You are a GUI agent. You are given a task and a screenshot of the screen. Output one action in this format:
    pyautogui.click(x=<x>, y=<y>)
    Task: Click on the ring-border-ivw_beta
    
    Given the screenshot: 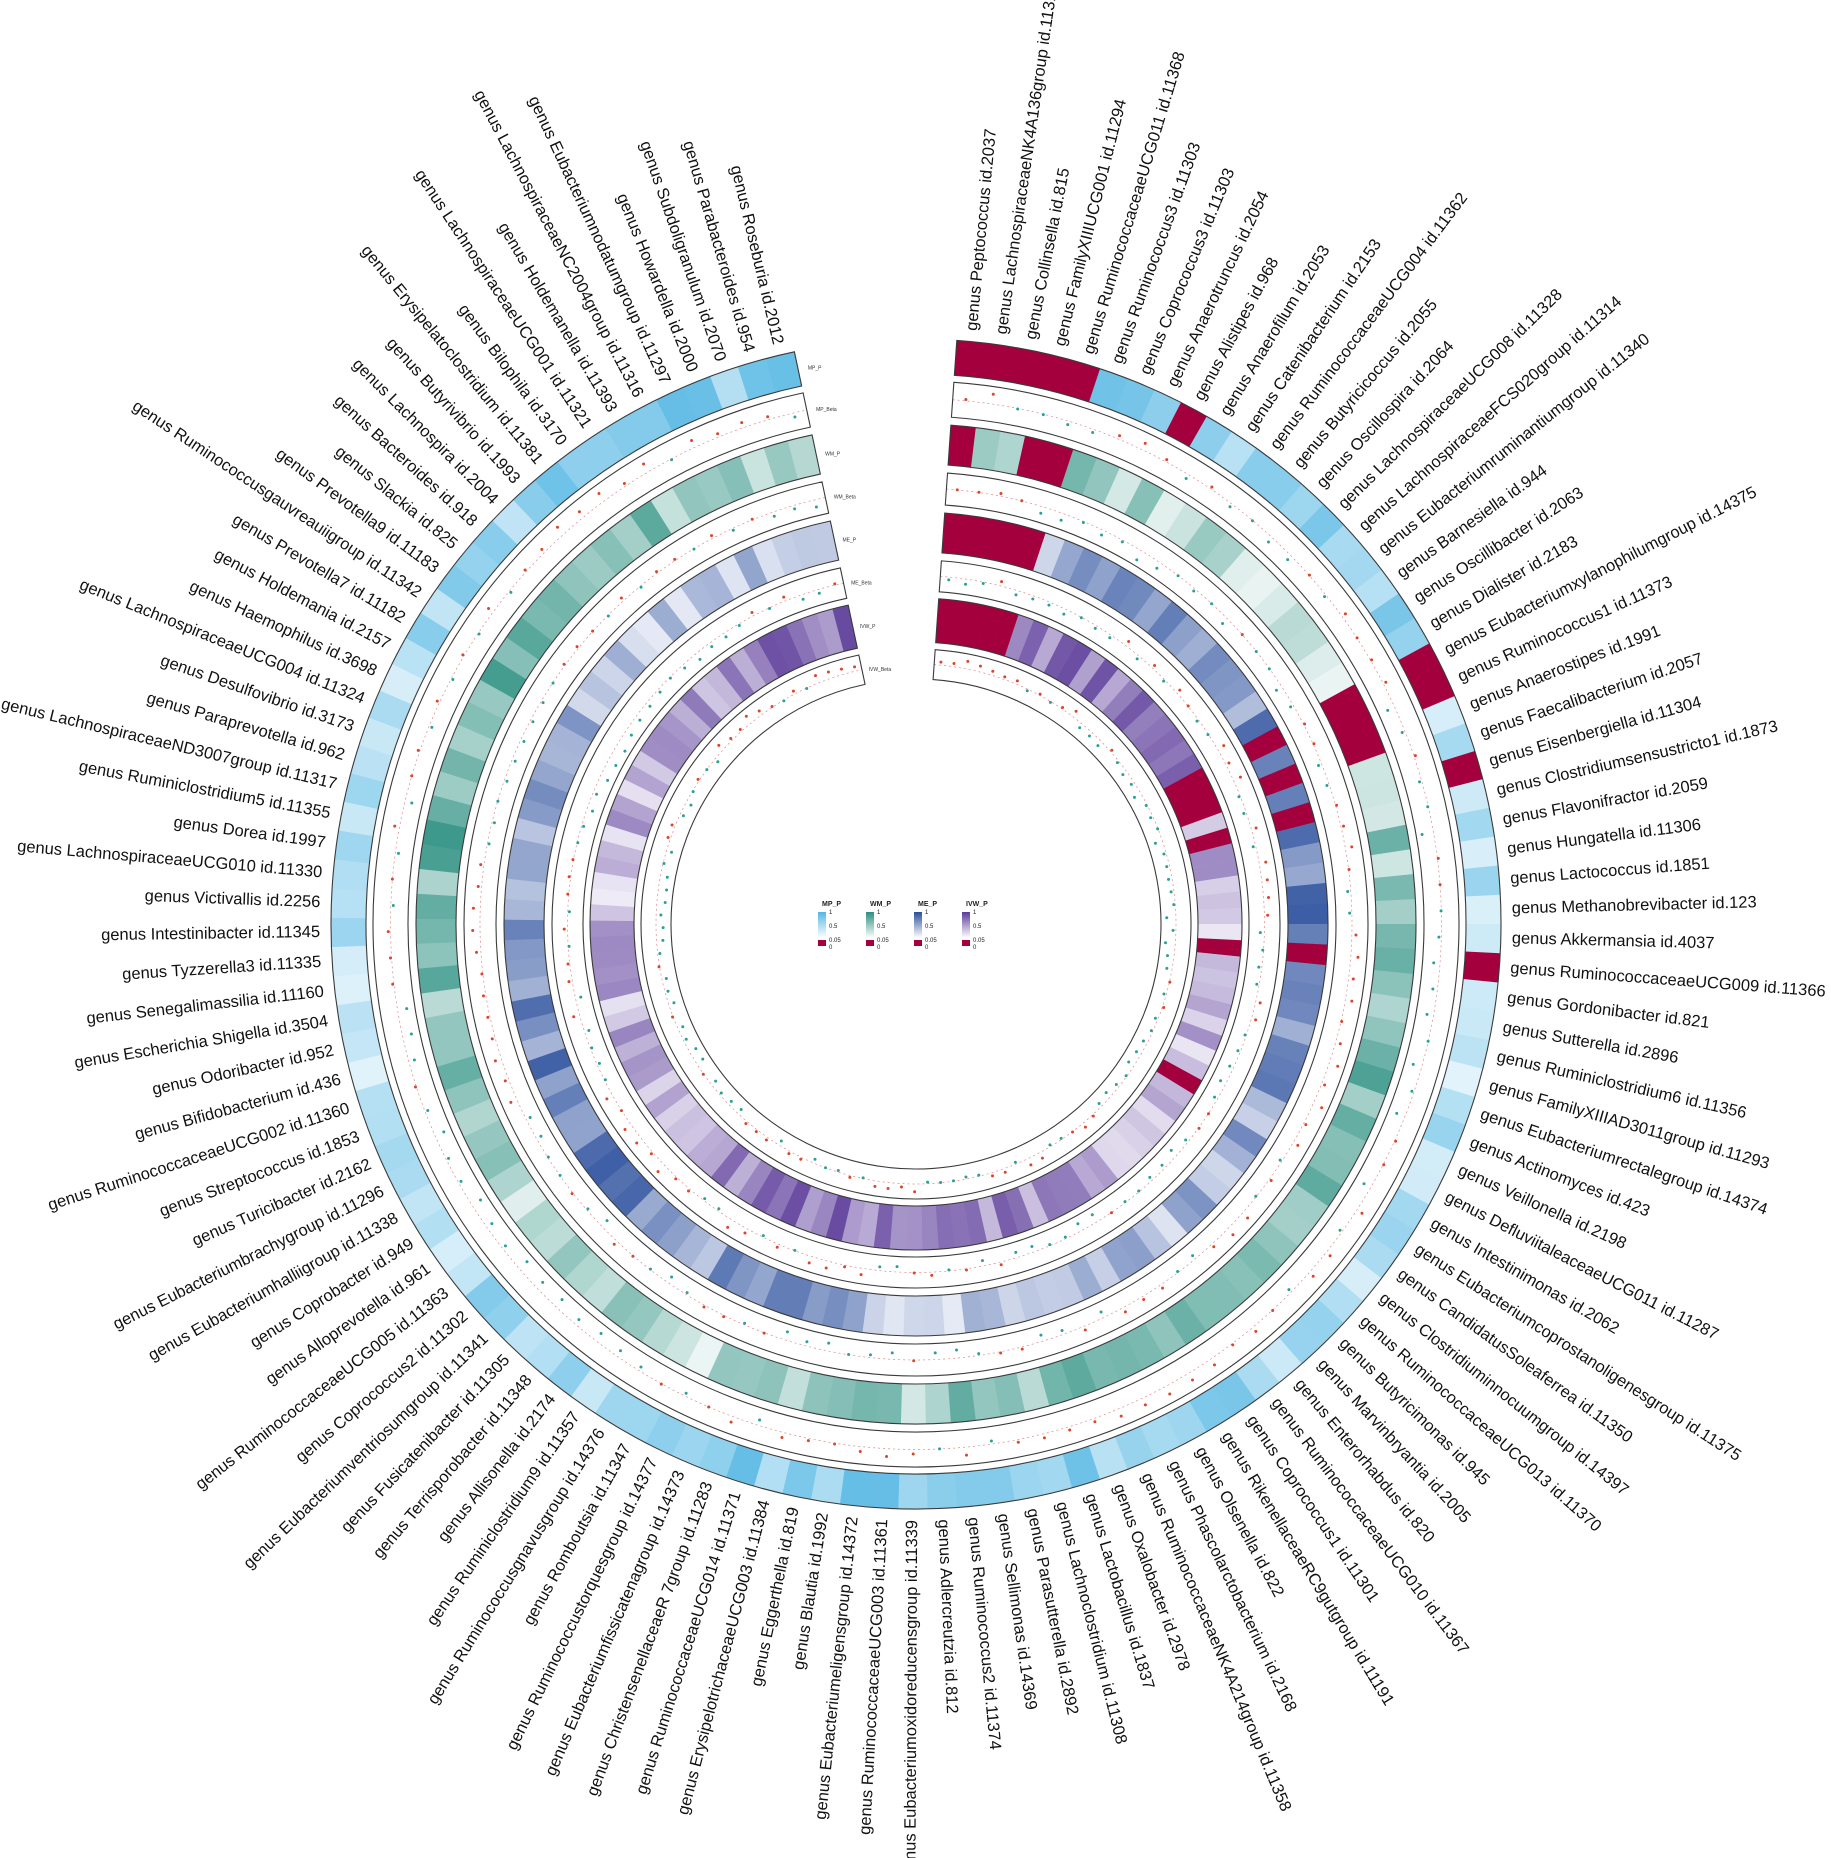 What is the action you would take?
    pyautogui.click(x=916, y=924)
    